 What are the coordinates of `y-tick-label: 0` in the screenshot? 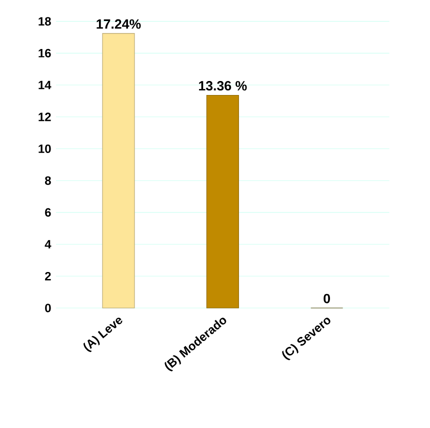 It's located at (48, 308).